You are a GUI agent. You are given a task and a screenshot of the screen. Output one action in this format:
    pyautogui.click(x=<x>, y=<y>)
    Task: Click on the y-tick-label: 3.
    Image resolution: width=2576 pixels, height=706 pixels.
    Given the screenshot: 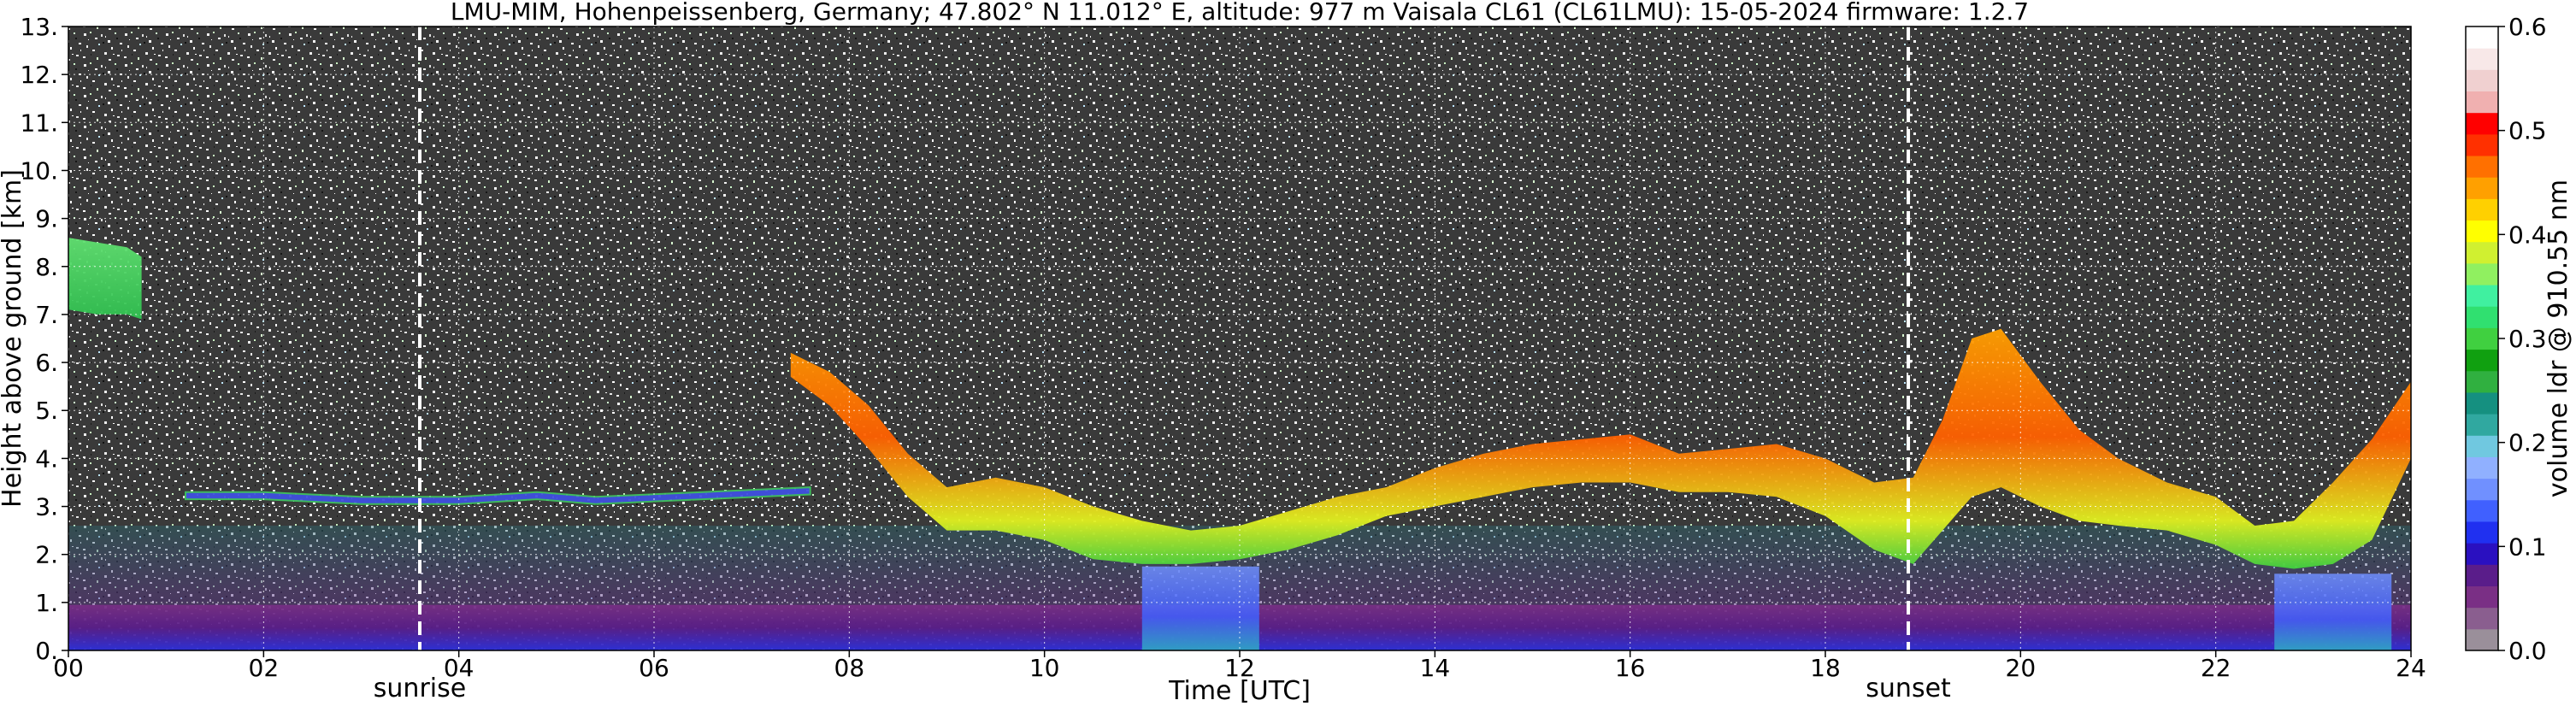 What is the action you would take?
    pyautogui.click(x=46, y=507)
    